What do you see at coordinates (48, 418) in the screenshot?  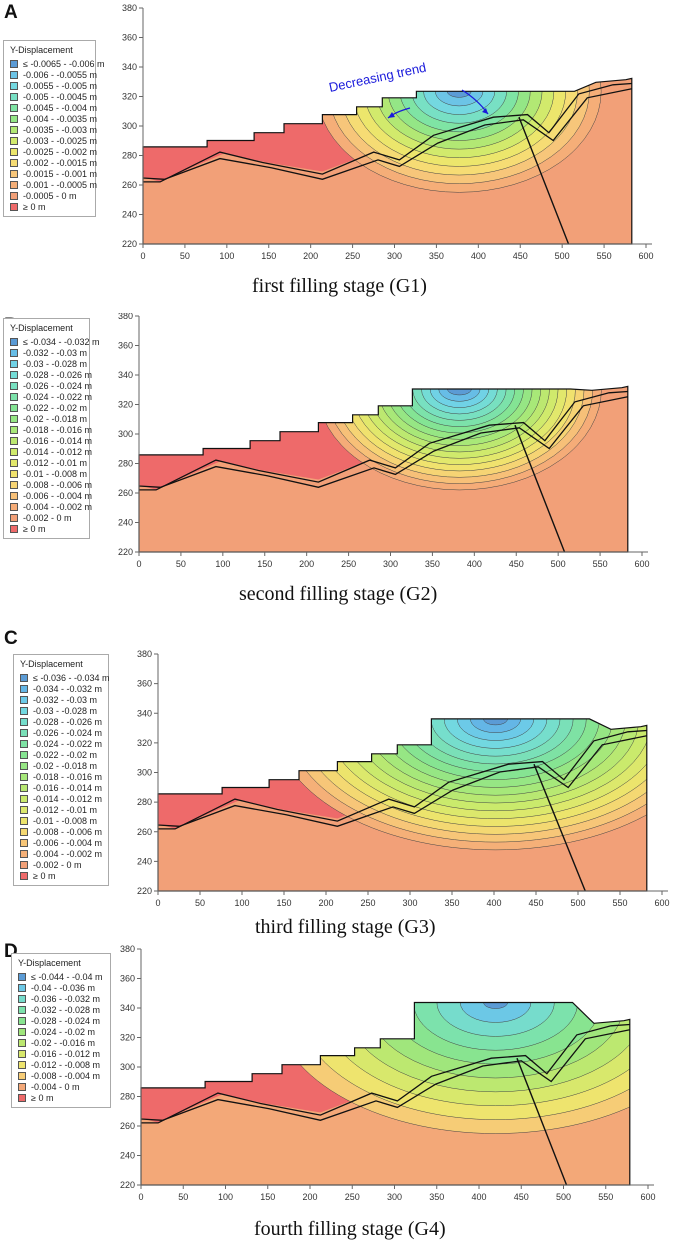 I see `legend-item: -0.02 - -0.018 m` at bounding box center [48, 418].